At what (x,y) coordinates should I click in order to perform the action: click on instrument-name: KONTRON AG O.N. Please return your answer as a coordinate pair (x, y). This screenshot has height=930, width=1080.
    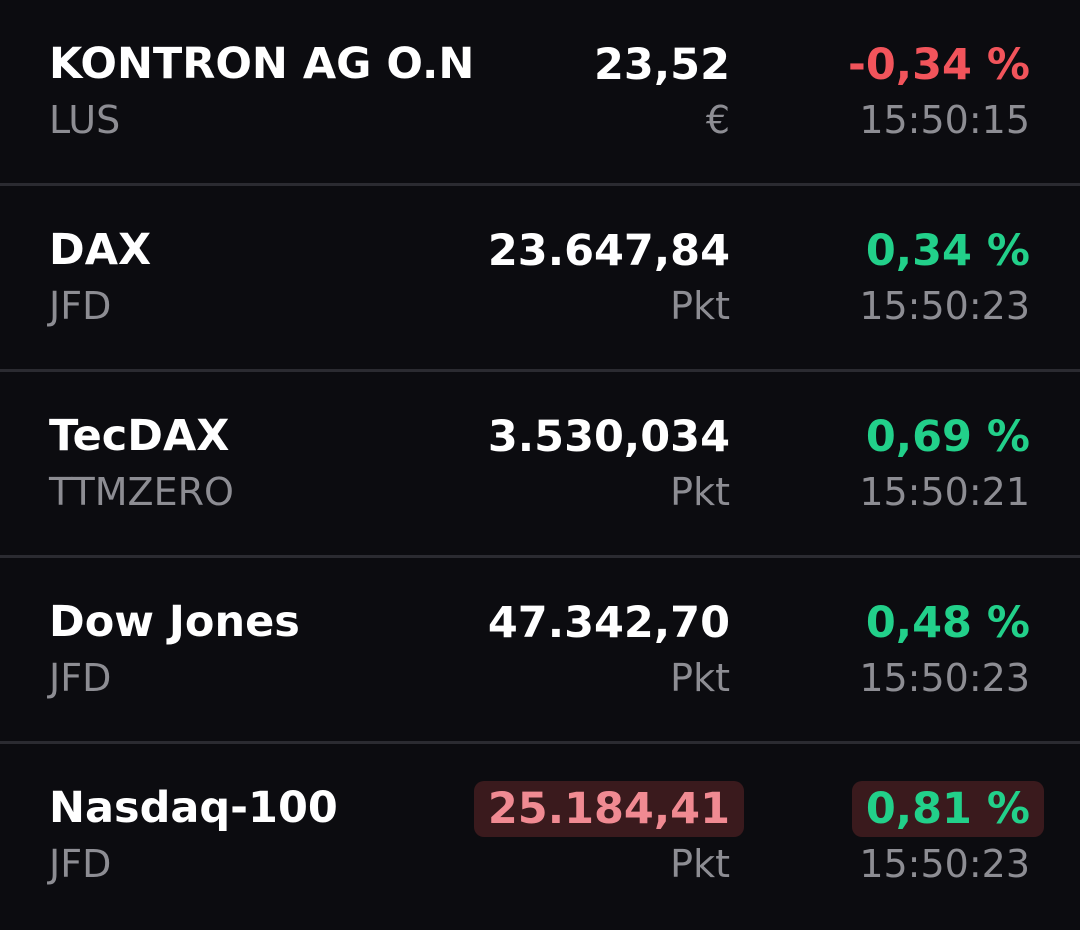
    Looking at the image, I should click on (262, 64).